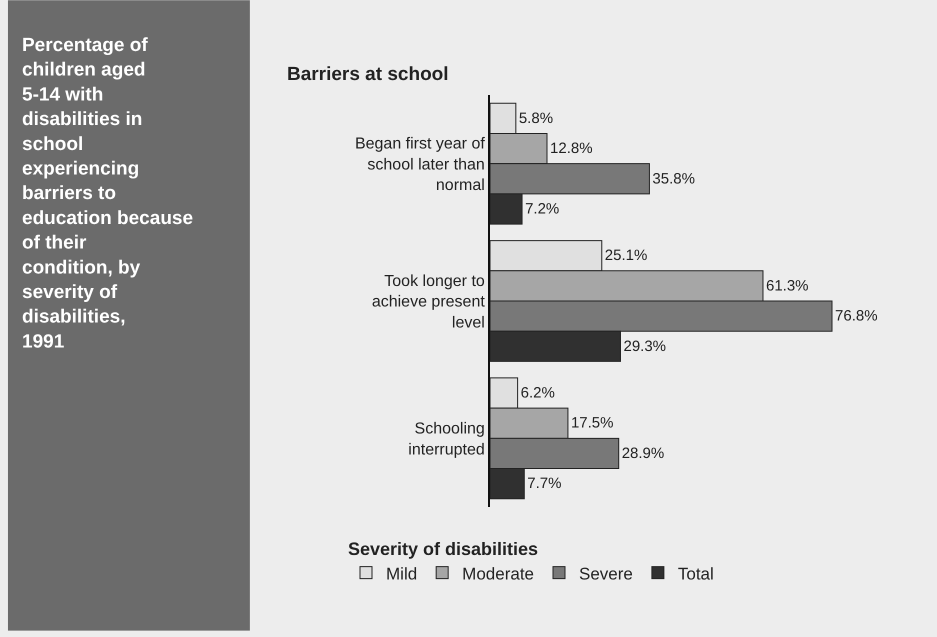 The image size is (937, 637). I want to click on data-label: 6.2%, so click(537, 393).